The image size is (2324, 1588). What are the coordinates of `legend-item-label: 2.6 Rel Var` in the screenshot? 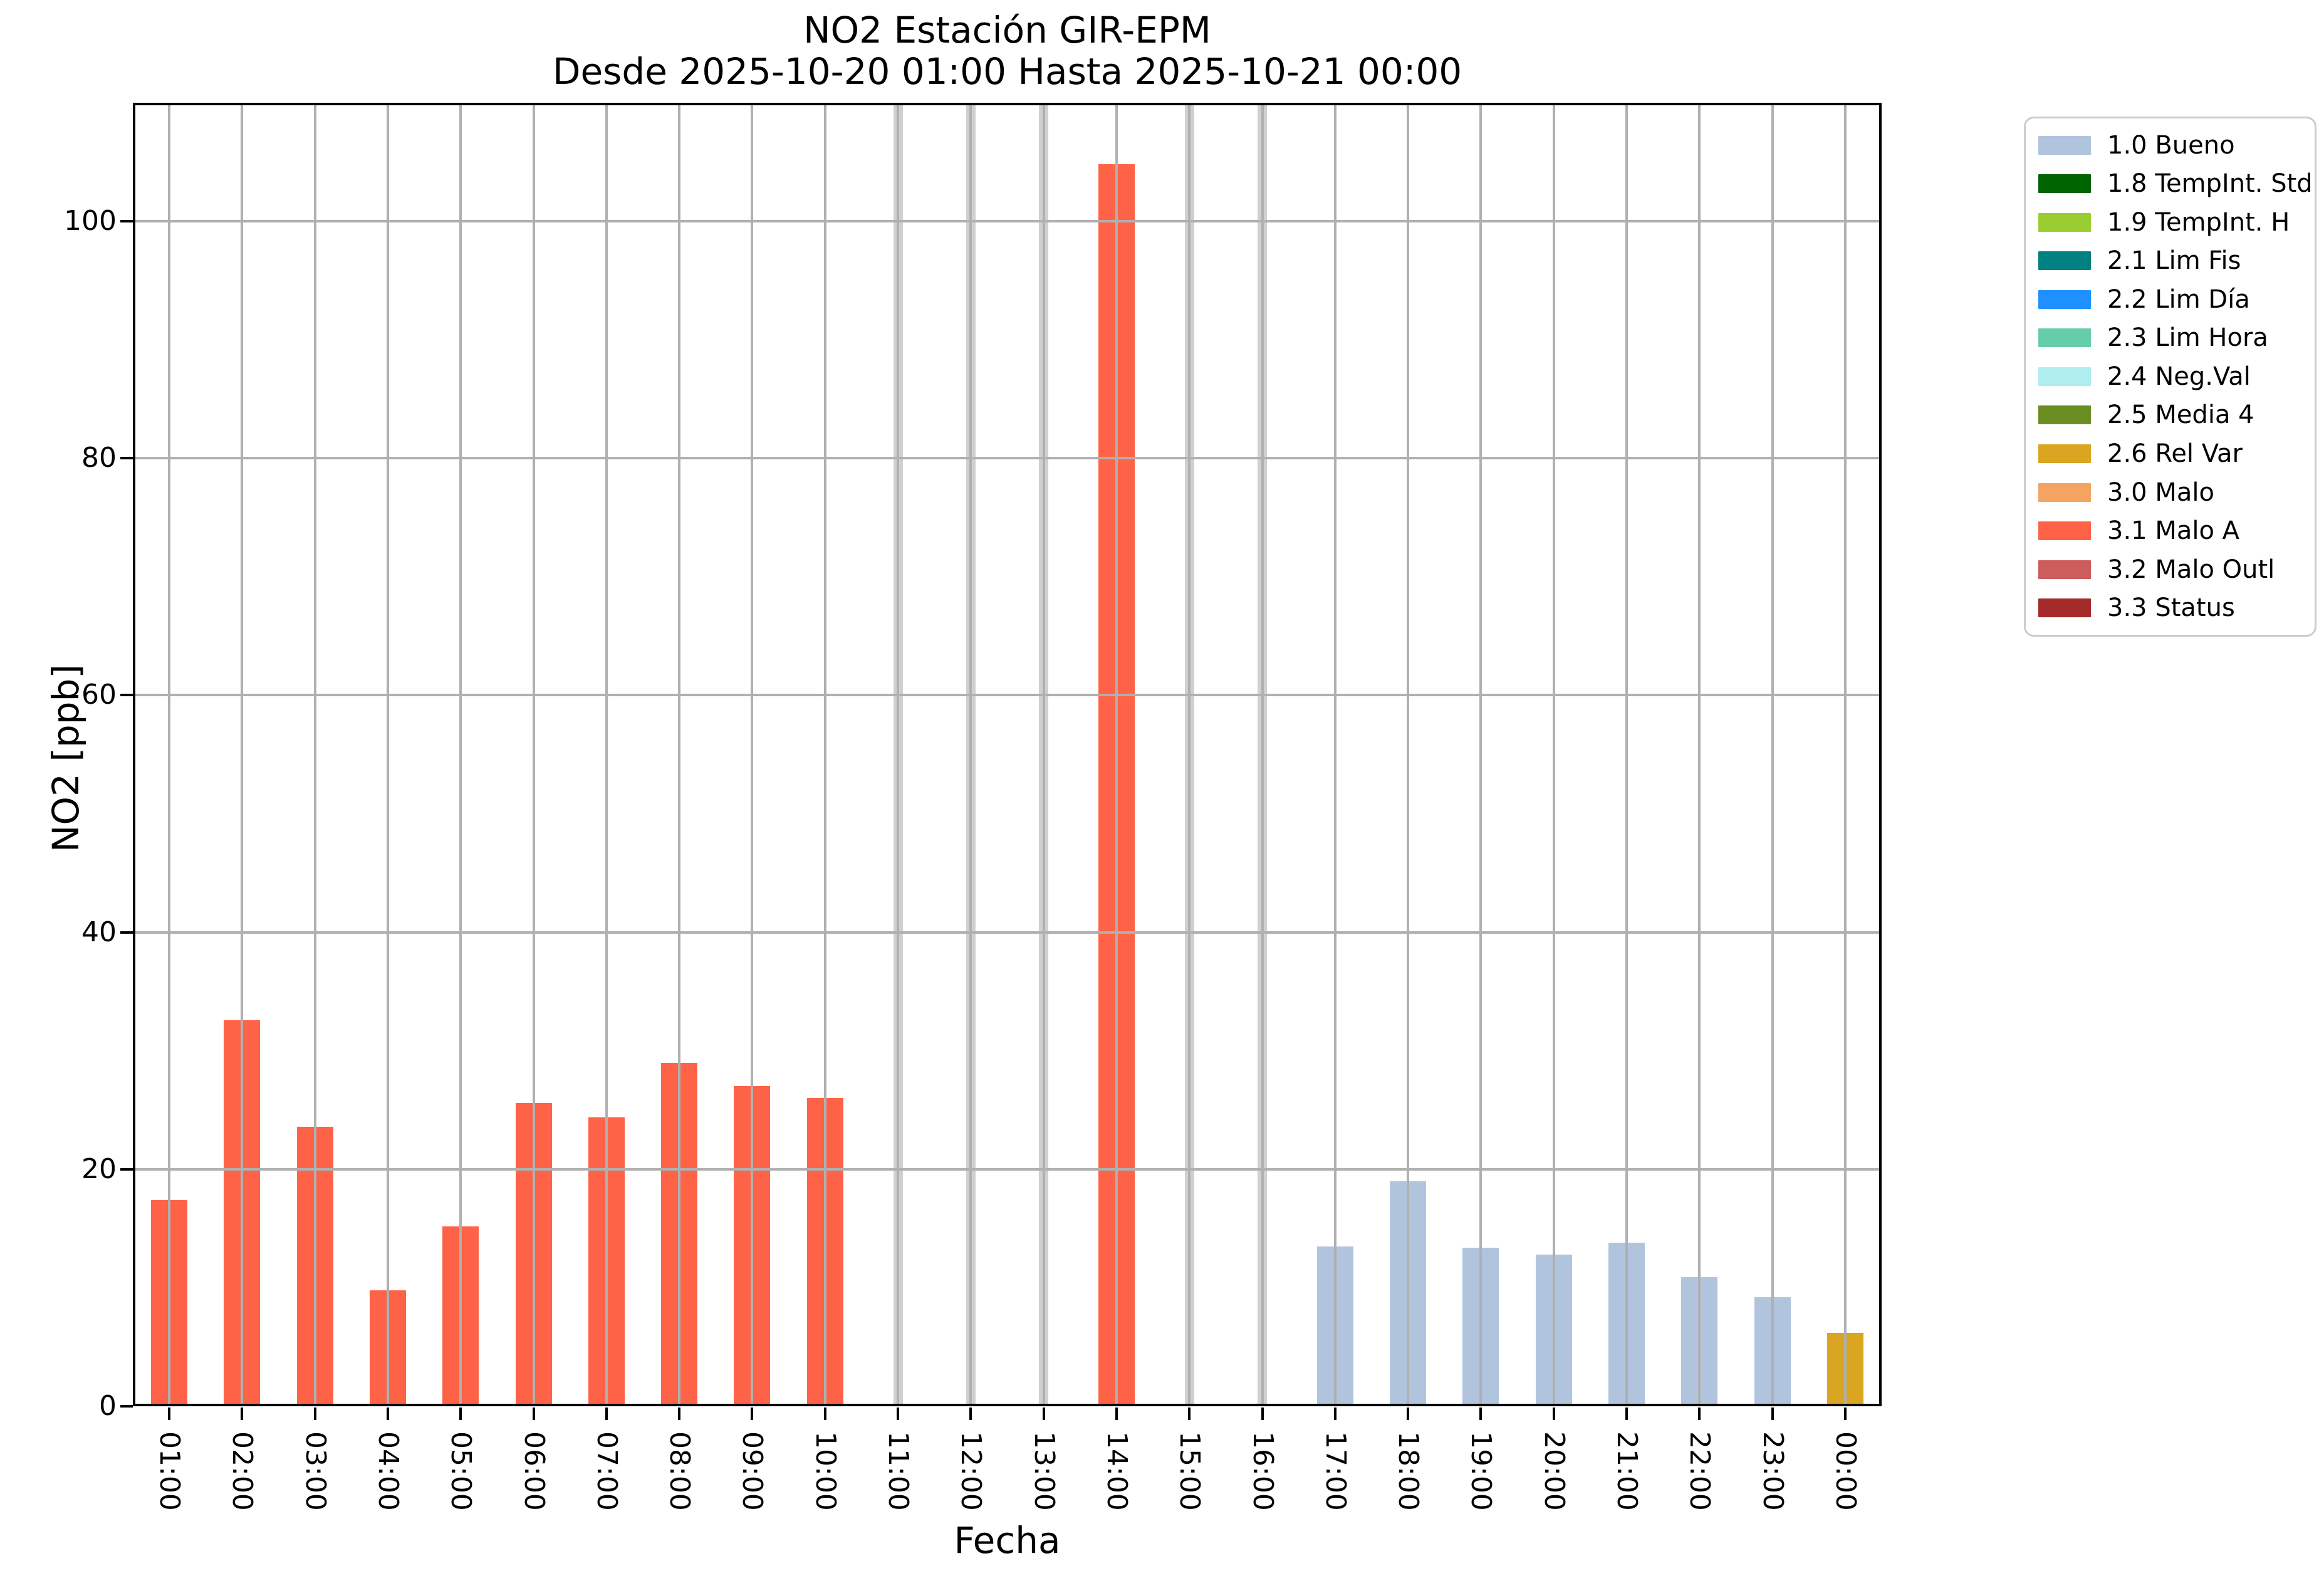 It's located at (2175, 454).